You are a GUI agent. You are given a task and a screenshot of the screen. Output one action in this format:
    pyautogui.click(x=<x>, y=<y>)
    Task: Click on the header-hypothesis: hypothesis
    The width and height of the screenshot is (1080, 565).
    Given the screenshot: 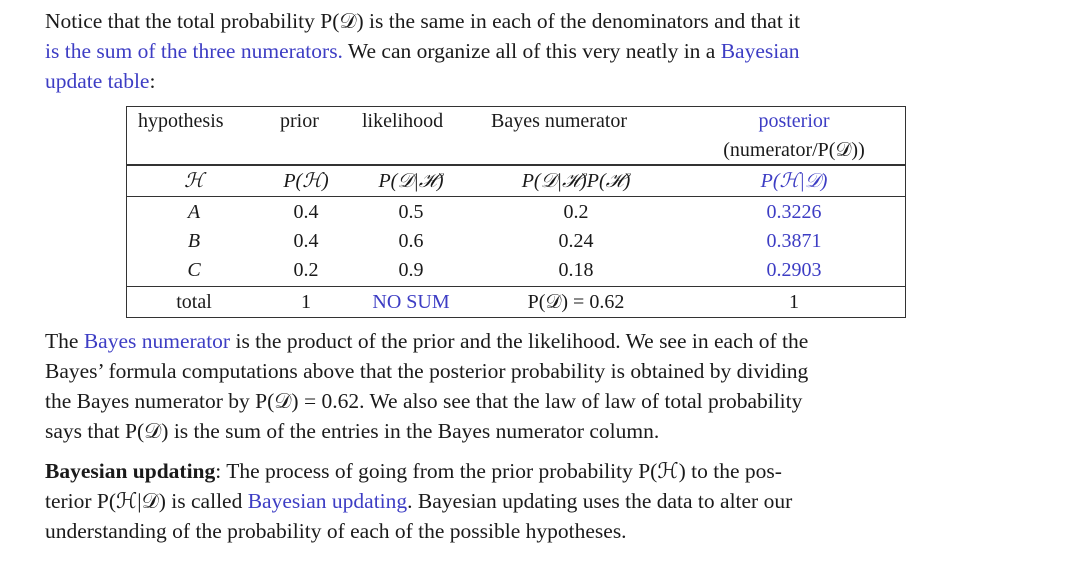 What is the action you would take?
    pyautogui.click(x=181, y=121)
    